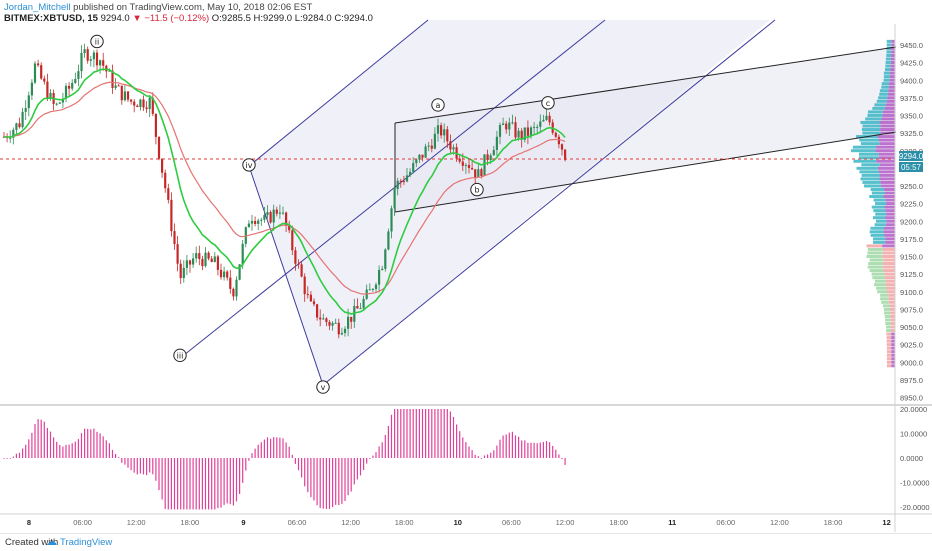  I want to click on last-price: 9294.0, so click(115, 18).